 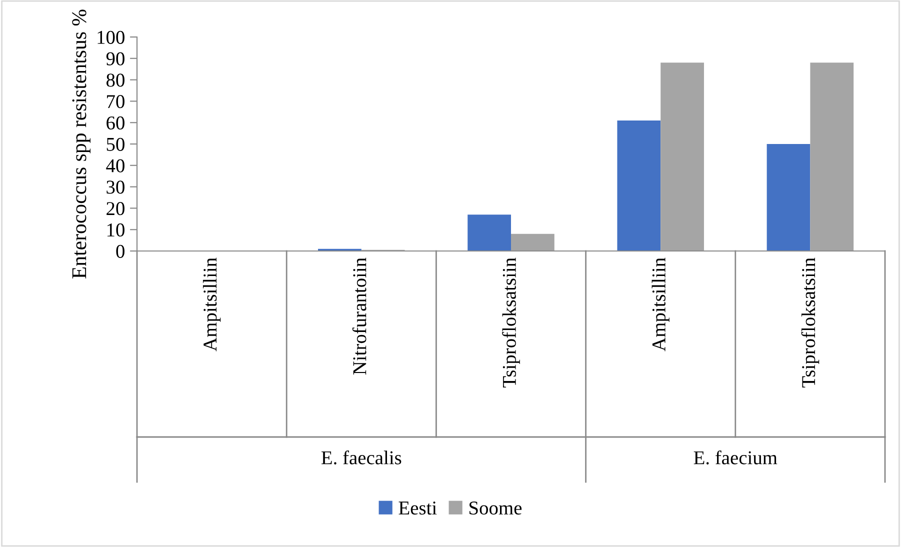 I want to click on y-tick-label: 100, so click(x=111, y=37).